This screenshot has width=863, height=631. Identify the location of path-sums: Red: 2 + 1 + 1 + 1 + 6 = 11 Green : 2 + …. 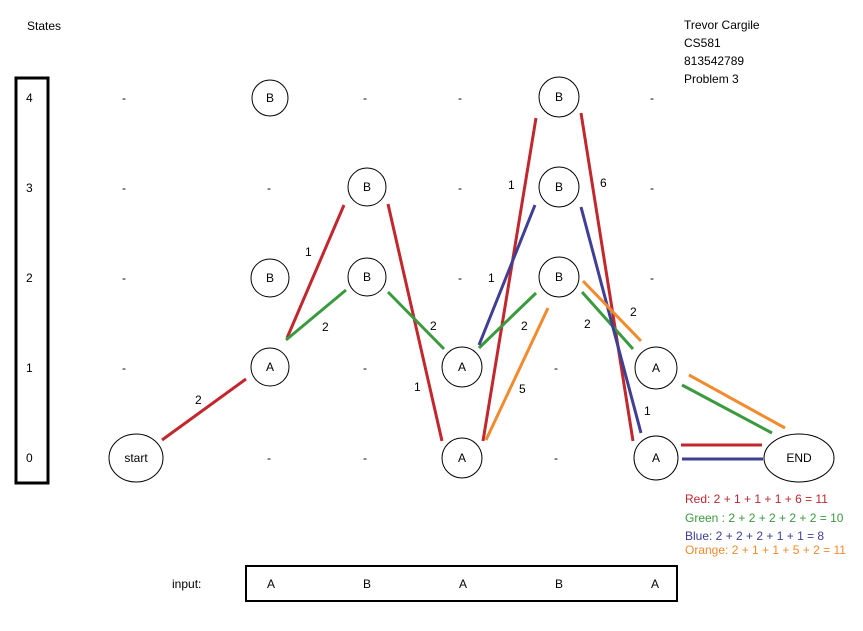
(765, 524).